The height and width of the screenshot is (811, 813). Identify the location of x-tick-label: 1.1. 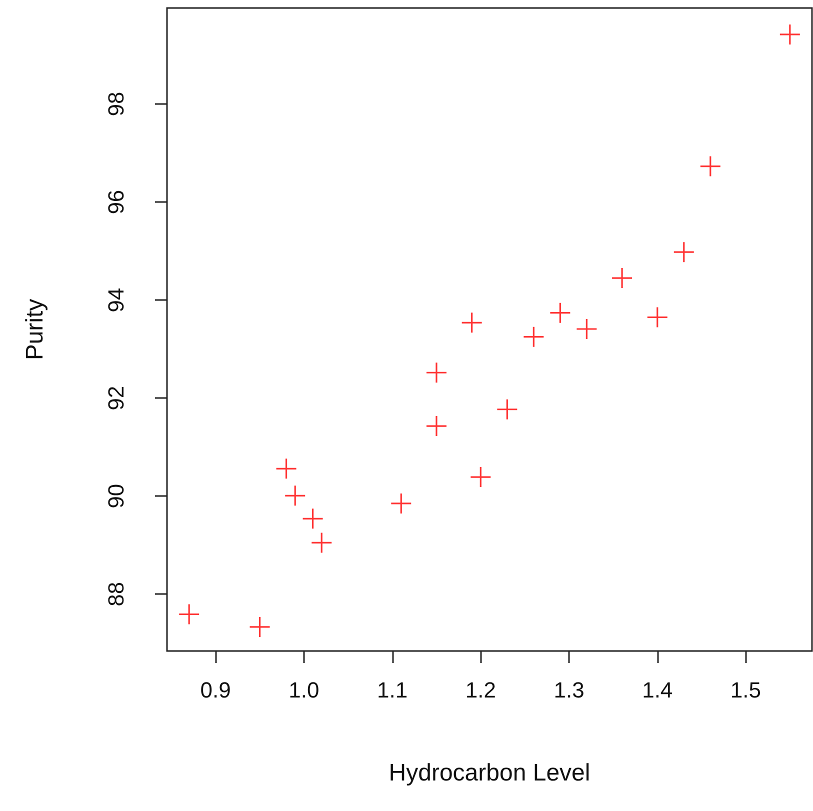
(392, 690).